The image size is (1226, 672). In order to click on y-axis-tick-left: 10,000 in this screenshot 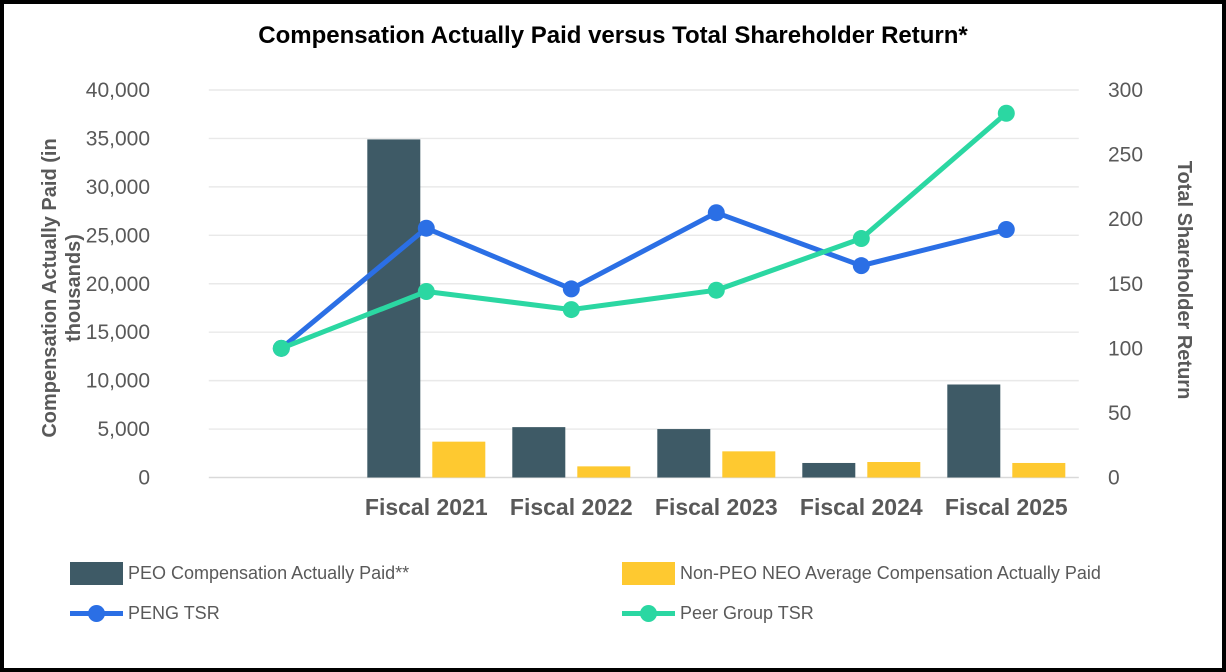, I will do `click(118, 381)`.